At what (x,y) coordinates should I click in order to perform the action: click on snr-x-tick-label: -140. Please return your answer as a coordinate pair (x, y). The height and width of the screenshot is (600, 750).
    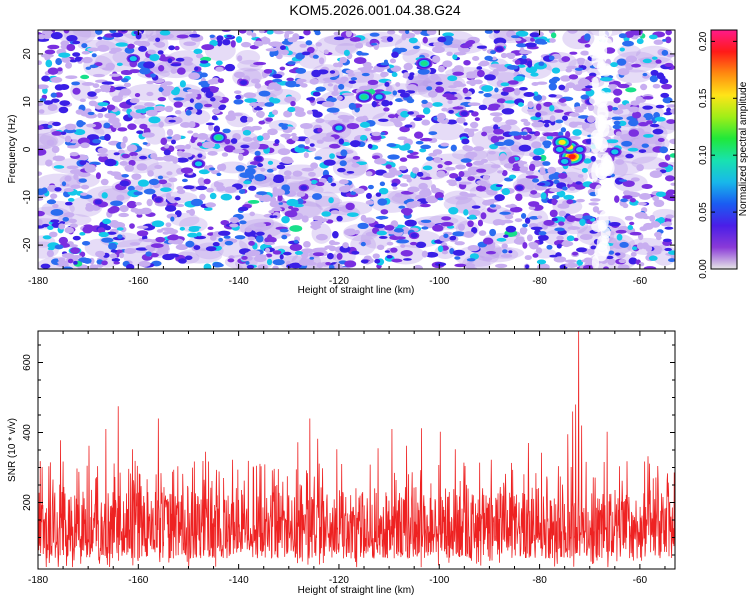
    Looking at the image, I should click on (239, 580).